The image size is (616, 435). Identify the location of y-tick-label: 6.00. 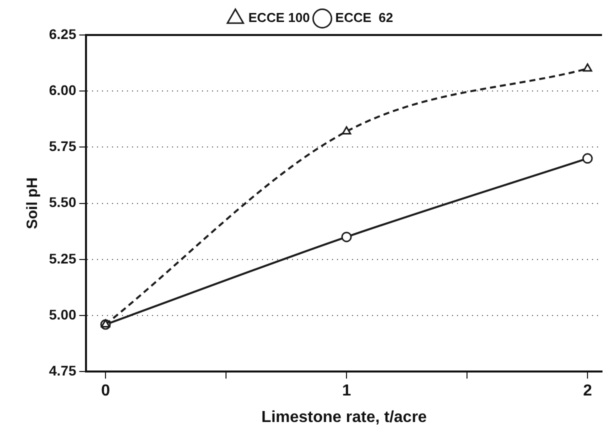
(62, 90).